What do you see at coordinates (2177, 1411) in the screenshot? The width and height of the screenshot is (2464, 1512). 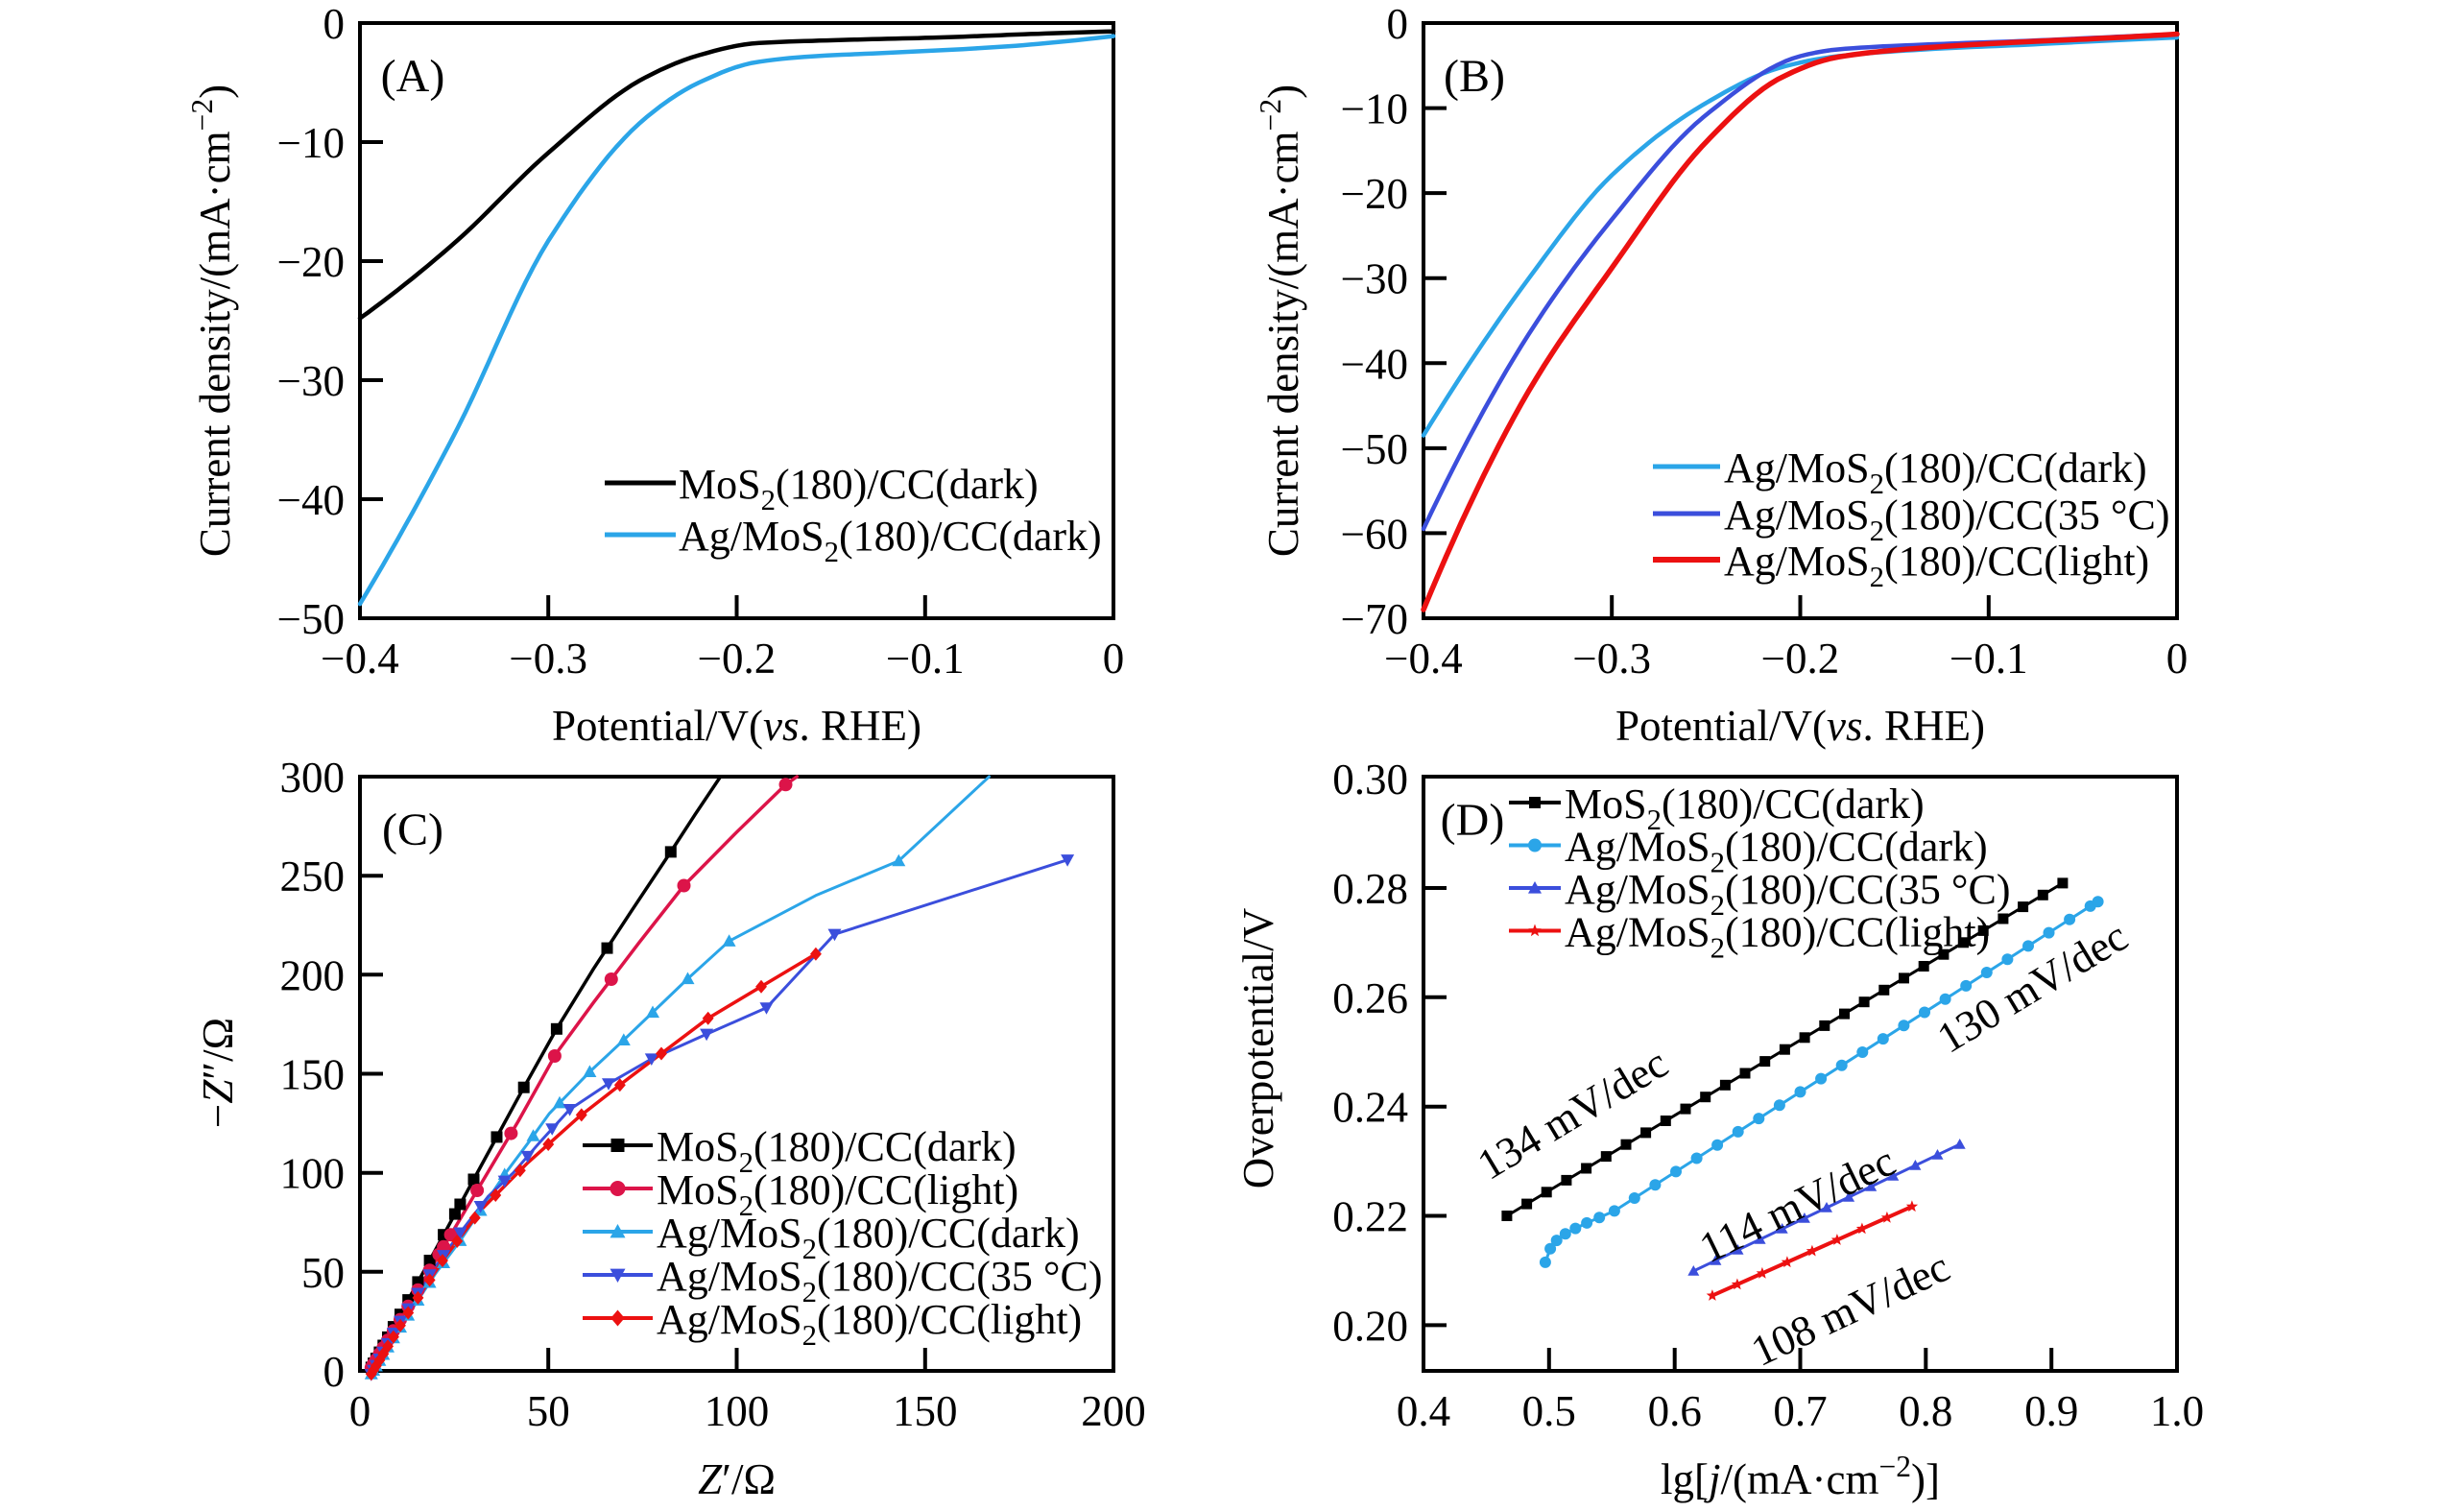 I see `svg-text: 1.0` at bounding box center [2177, 1411].